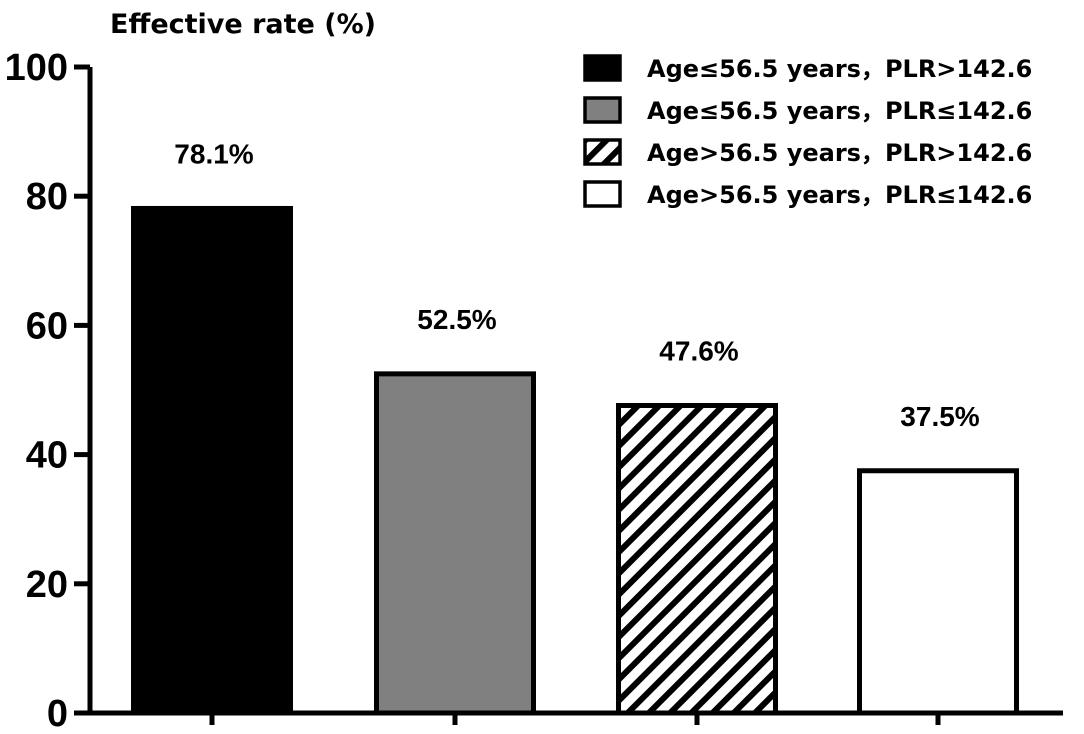  Describe the element at coordinates (698, 351) in the screenshot. I see `bar-value-label: 47.6%` at that location.